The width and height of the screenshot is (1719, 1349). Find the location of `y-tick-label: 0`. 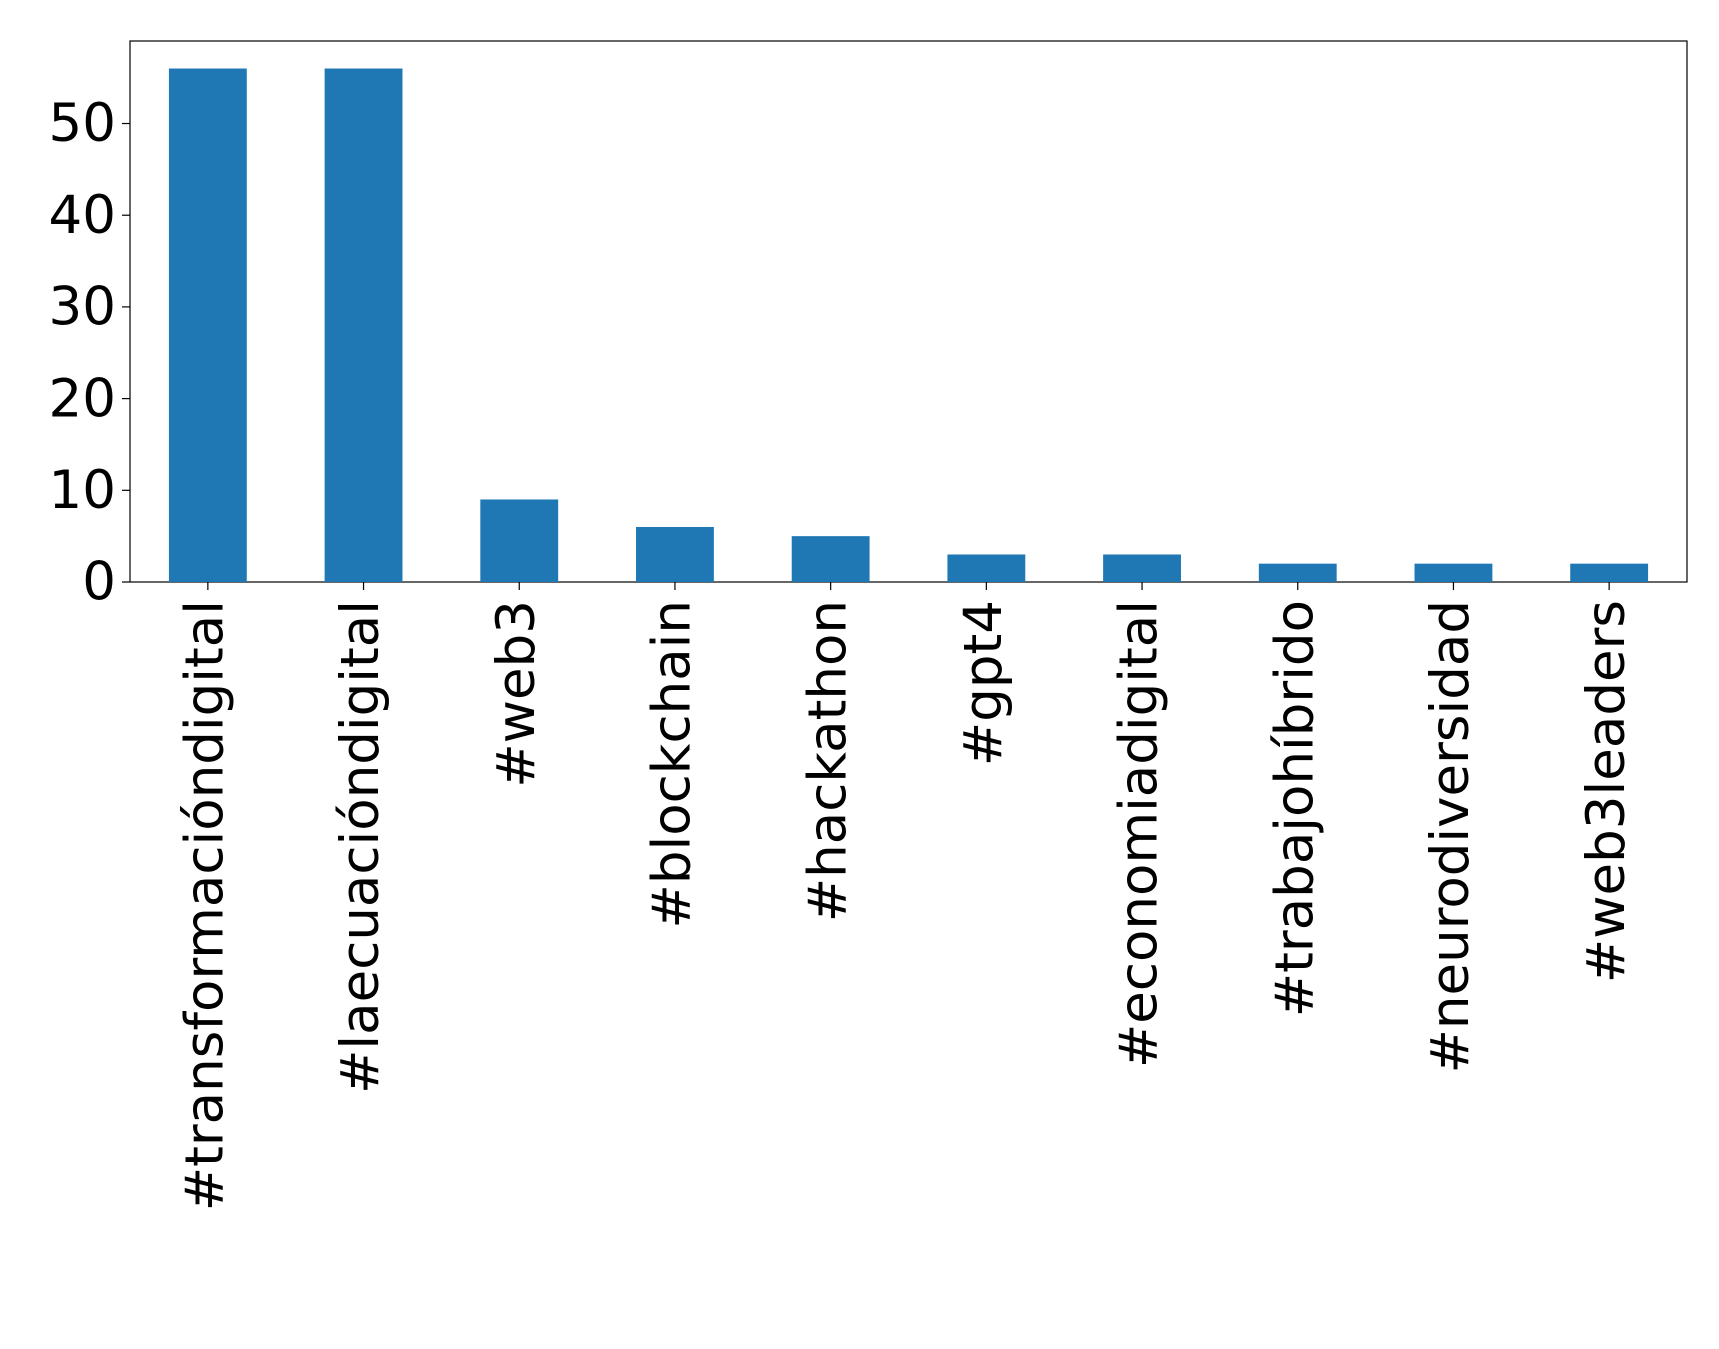

y-tick-label: 0 is located at coordinates (99, 582).